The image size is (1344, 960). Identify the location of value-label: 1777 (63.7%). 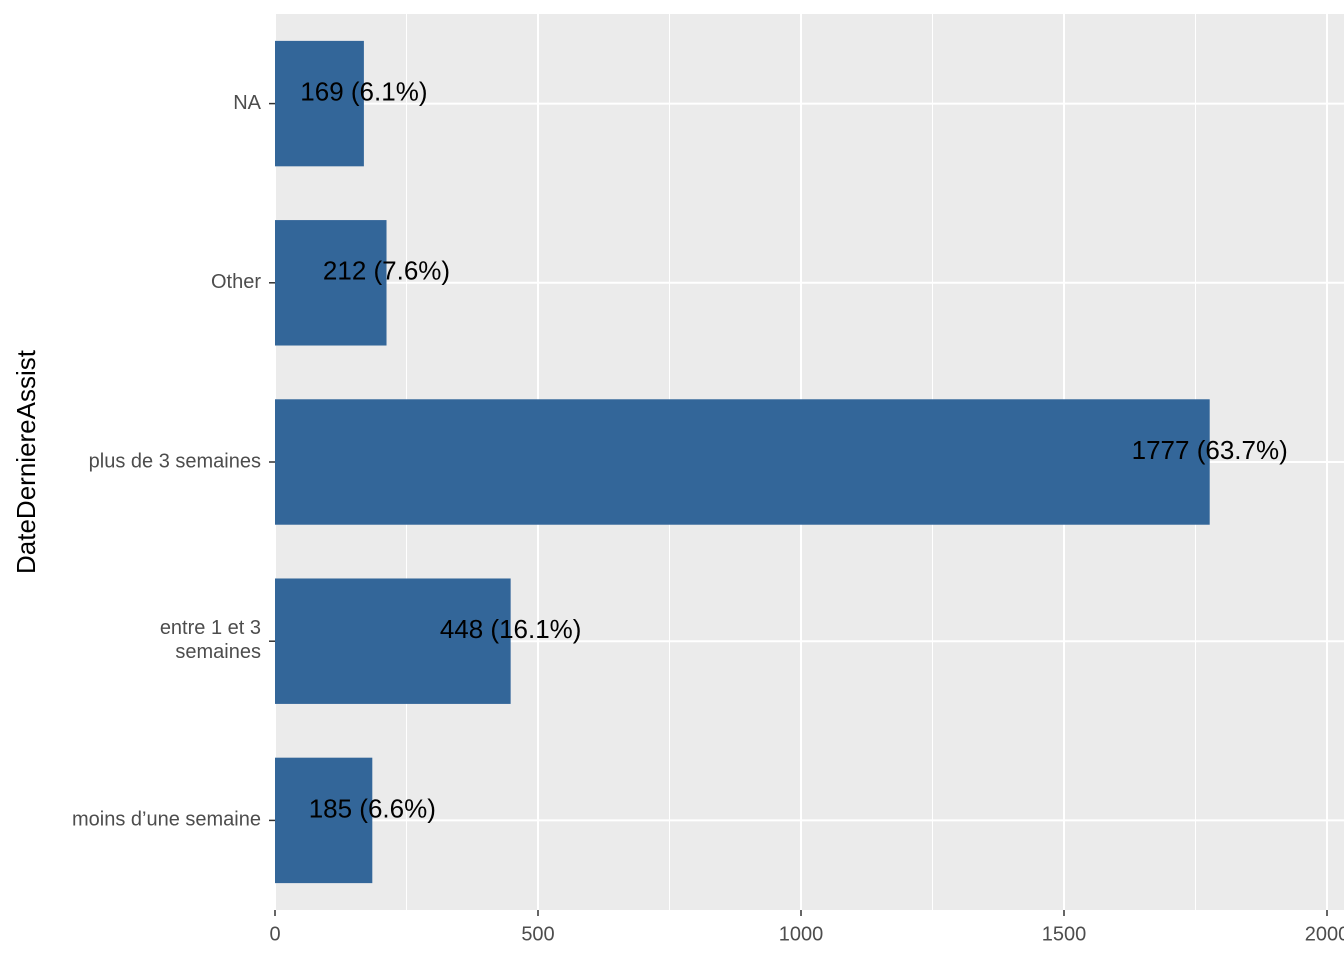
(1210, 450).